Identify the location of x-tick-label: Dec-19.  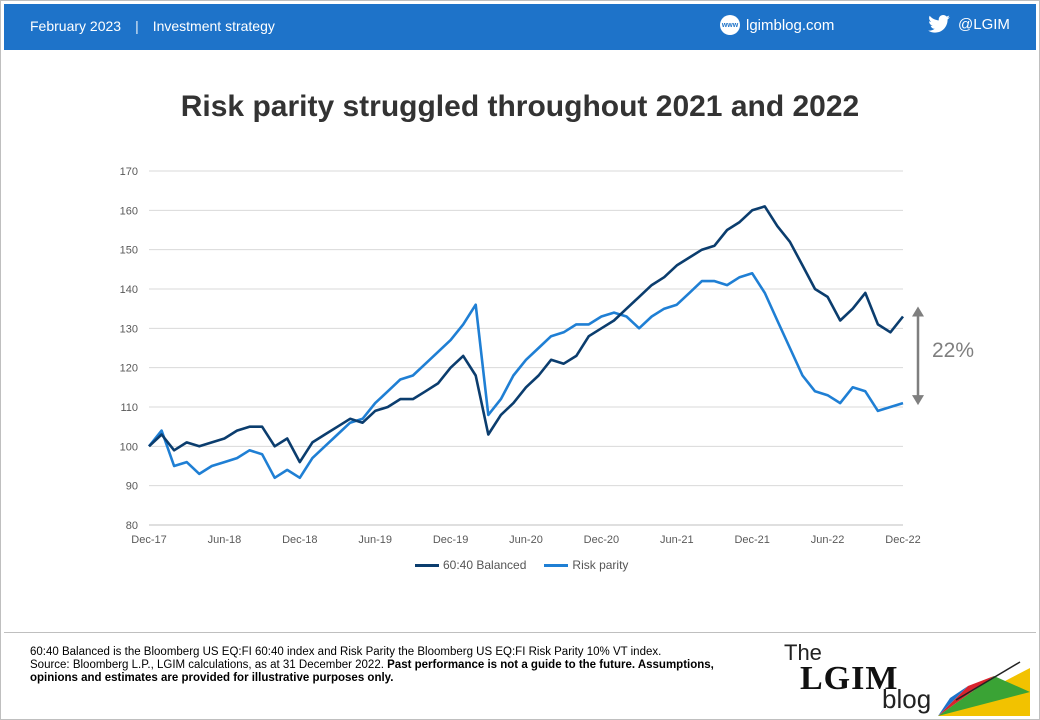
(450, 540).